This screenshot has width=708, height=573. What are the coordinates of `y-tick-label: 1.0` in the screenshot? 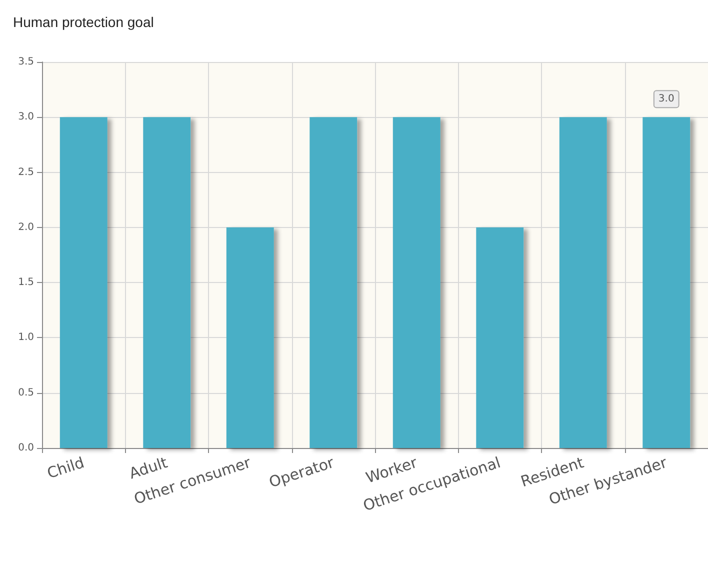 It's located at (26, 338).